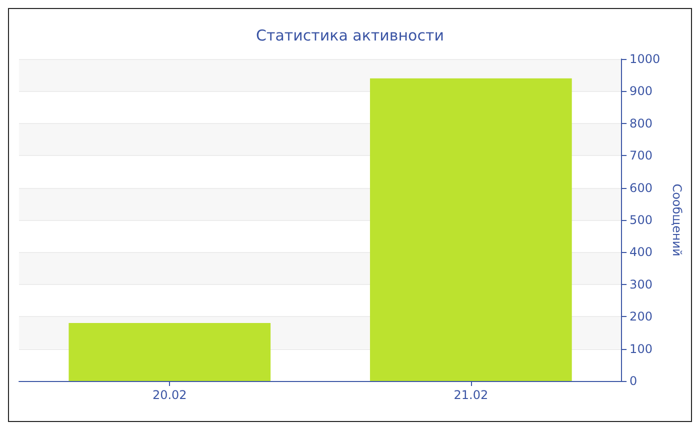 The width and height of the screenshot is (700, 430). Describe the element at coordinates (641, 252) in the screenshot. I see `y-tick-label: 400` at that location.